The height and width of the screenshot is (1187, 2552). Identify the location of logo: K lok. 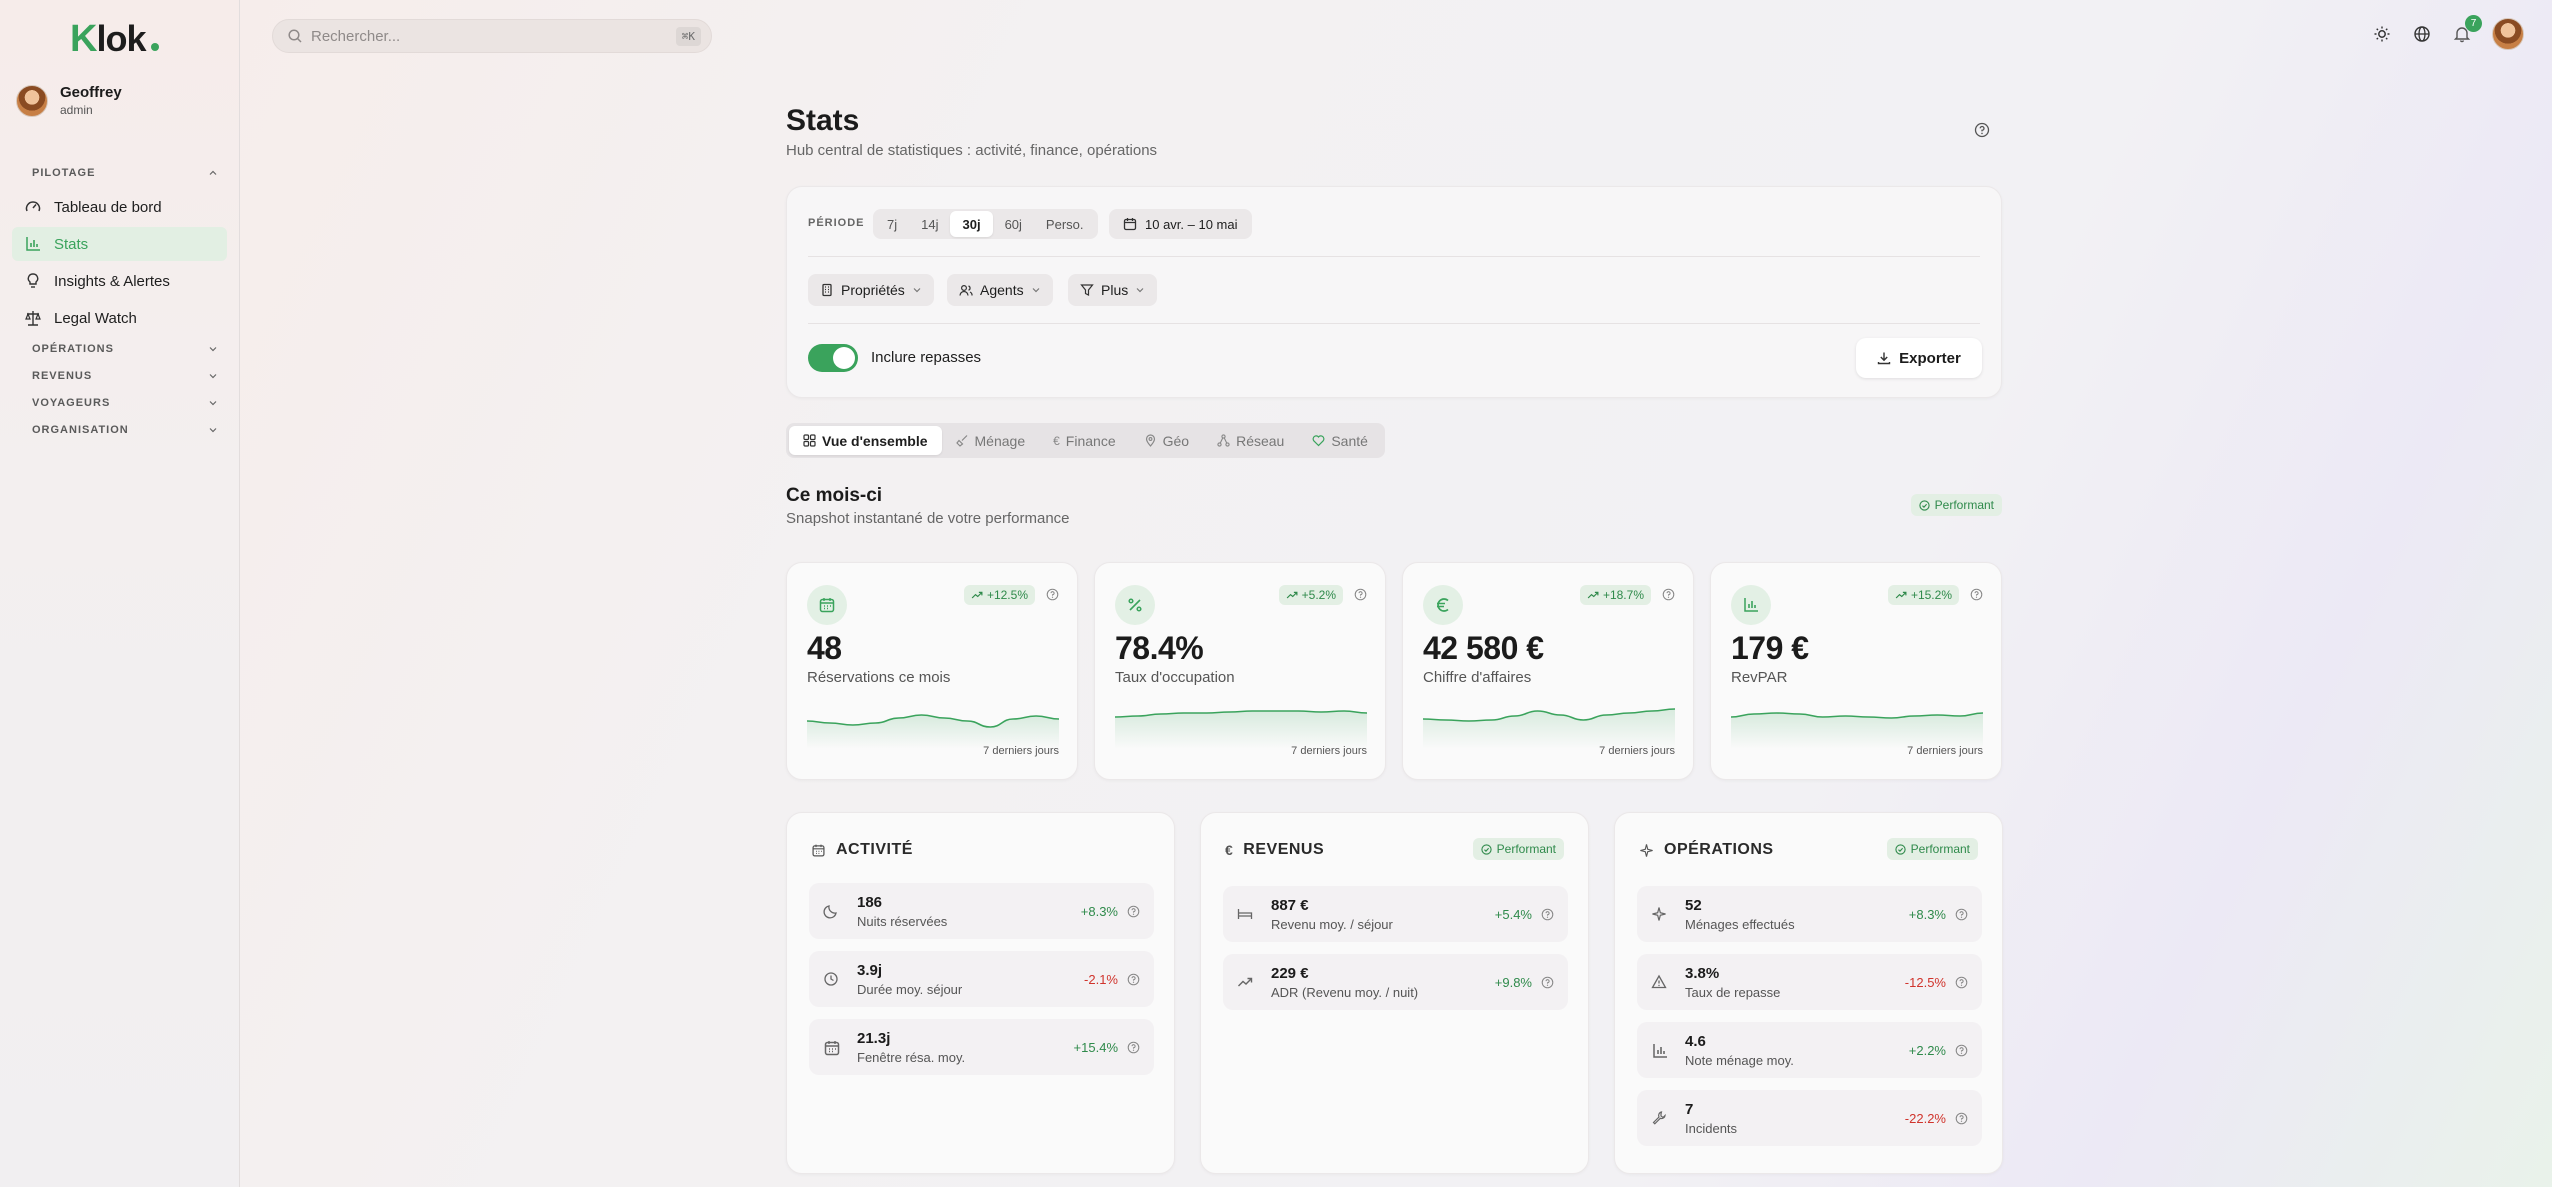
(115, 40).